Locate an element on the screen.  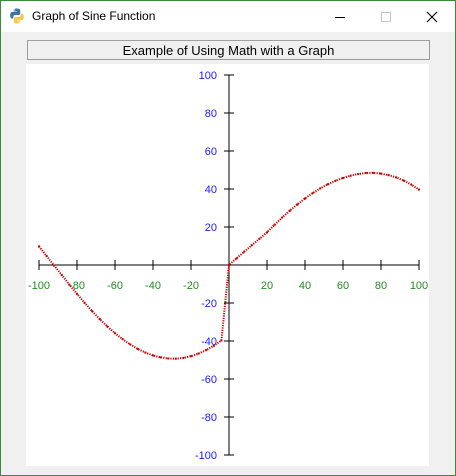
x-tick-label: 60 is located at coordinates (343, 286).